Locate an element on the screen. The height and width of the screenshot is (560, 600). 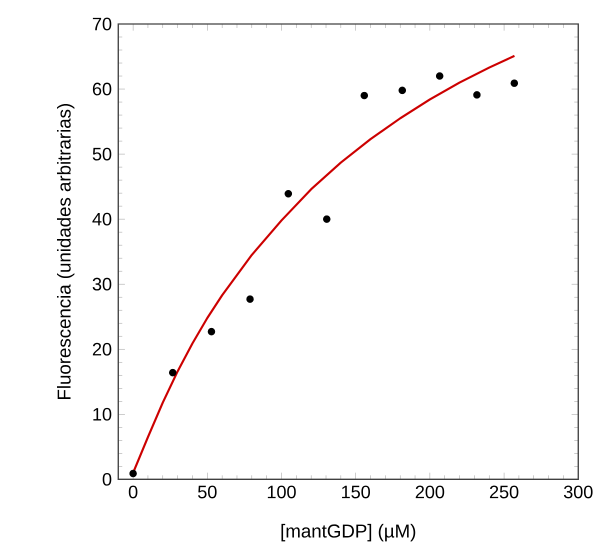
x-tick-label: 250 is located at coordinates (504, 492).